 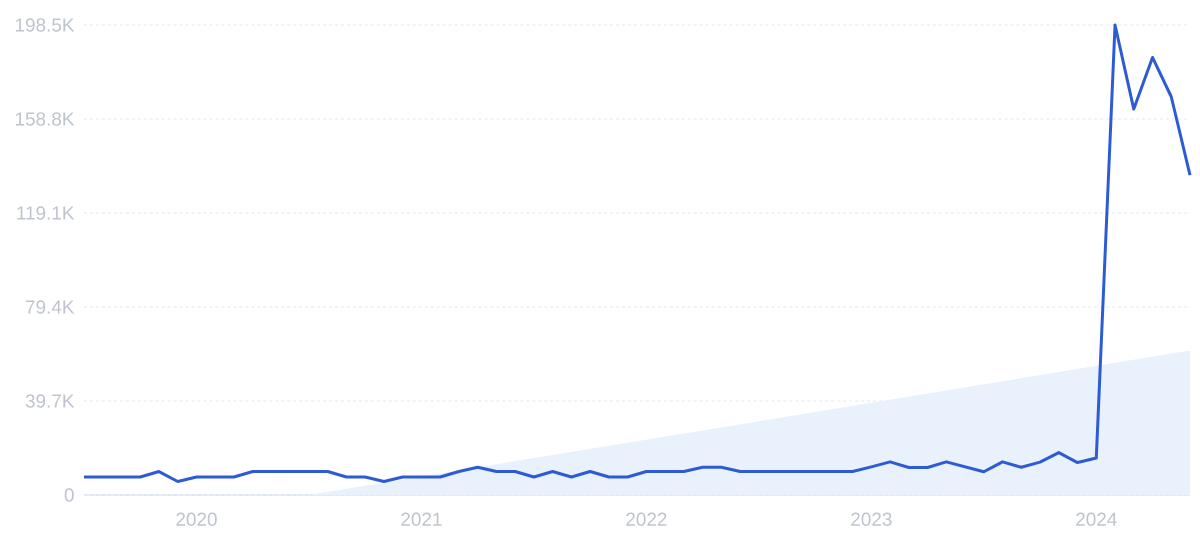 What do you see at coordinates (50, 307) in the screenshot?
I see `y-tick-label: 79.4K` at bounding box center [50, 307].